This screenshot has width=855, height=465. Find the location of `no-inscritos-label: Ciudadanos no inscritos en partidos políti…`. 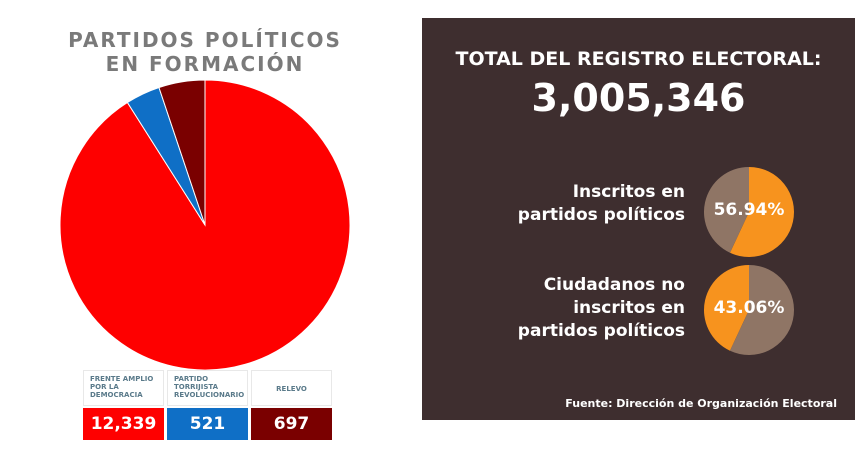

no-inscritos-label: Ciudadanos no inscritos en partidos políti… is located at coordinates (601, 308).